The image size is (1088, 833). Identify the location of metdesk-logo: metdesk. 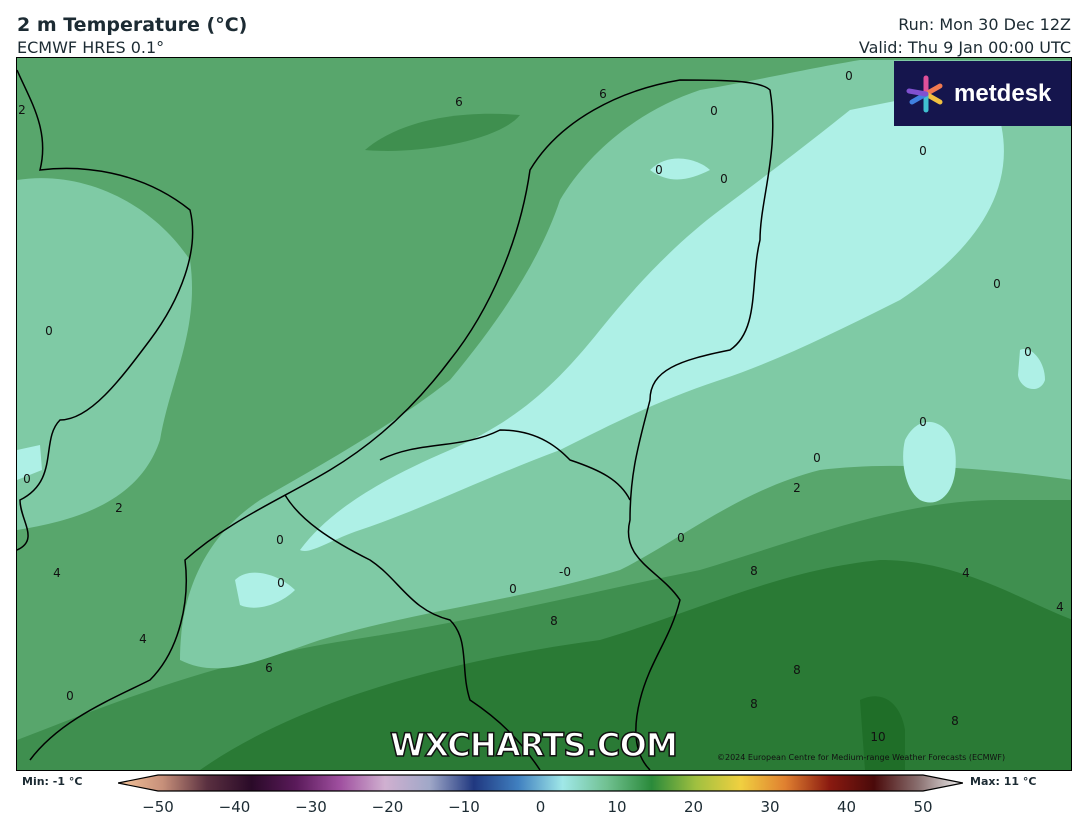
(982, 93).